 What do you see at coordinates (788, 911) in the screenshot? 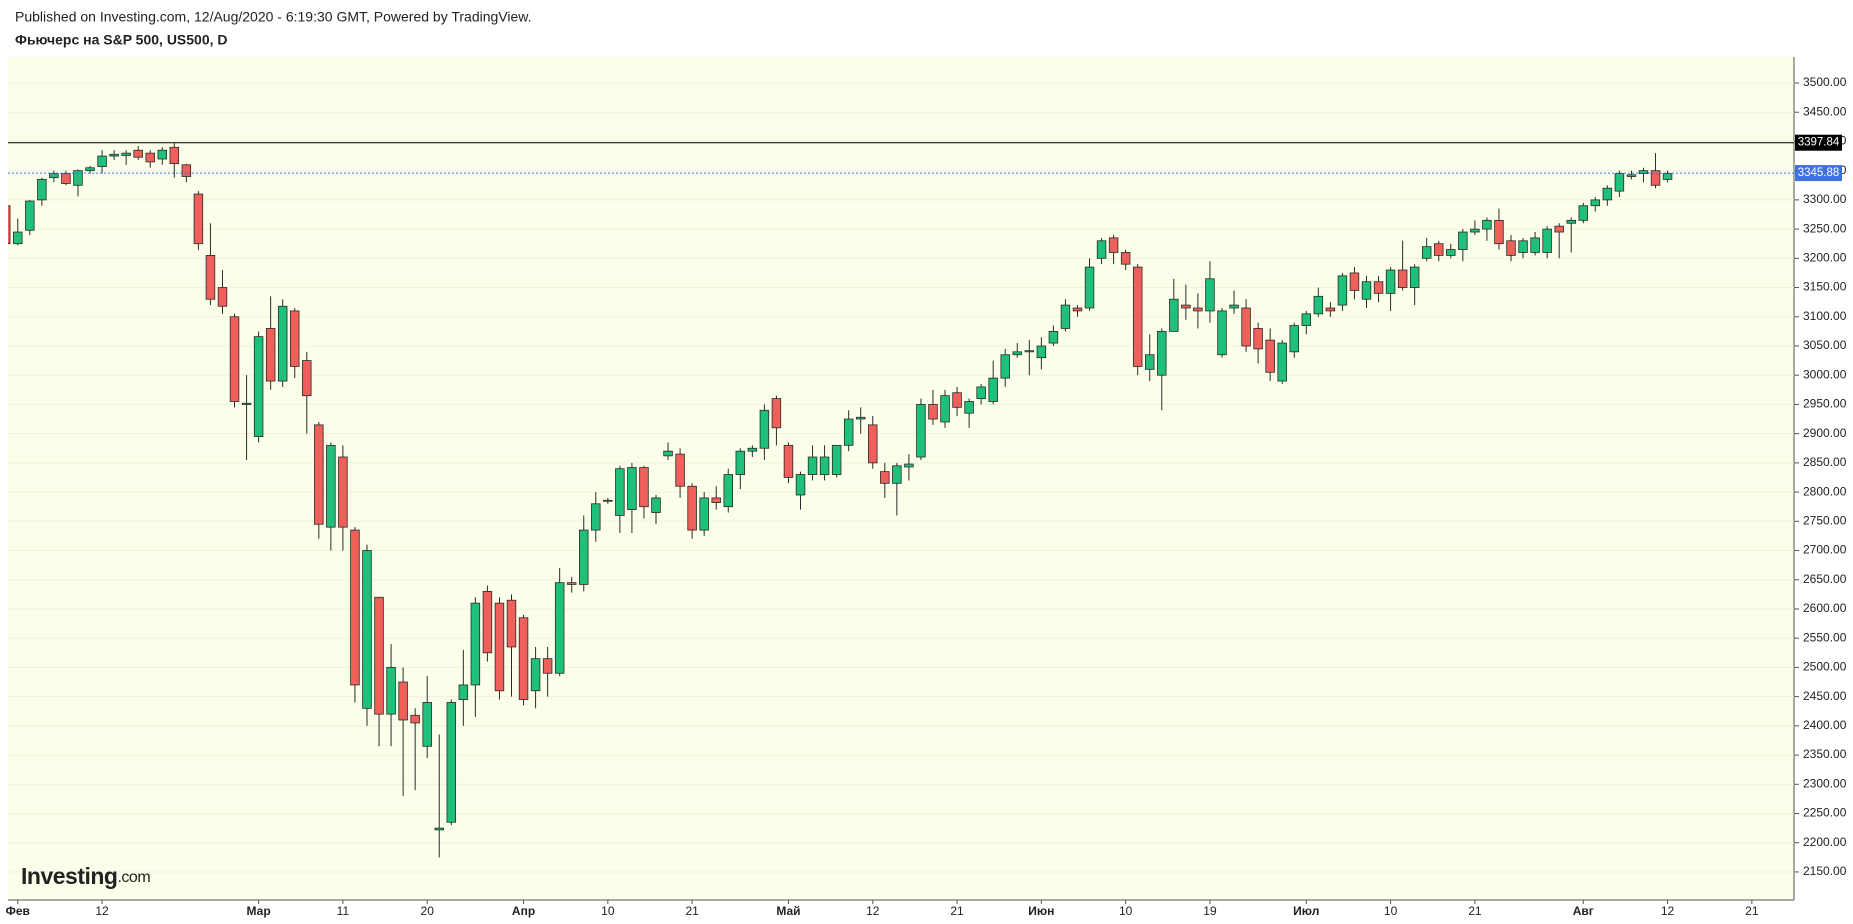
I see `x-tick-label: Май` at bounding box center [788, 911].